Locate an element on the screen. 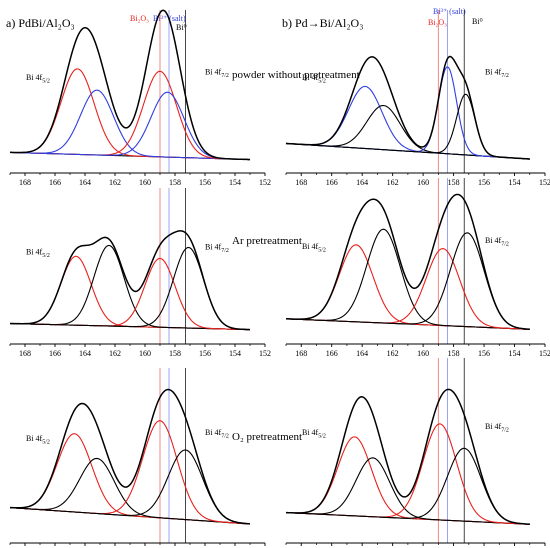 The width and height of the screenshot is (550, 548). row-label-o2: O₂ pretreatment is located at coordinates (267, 437).